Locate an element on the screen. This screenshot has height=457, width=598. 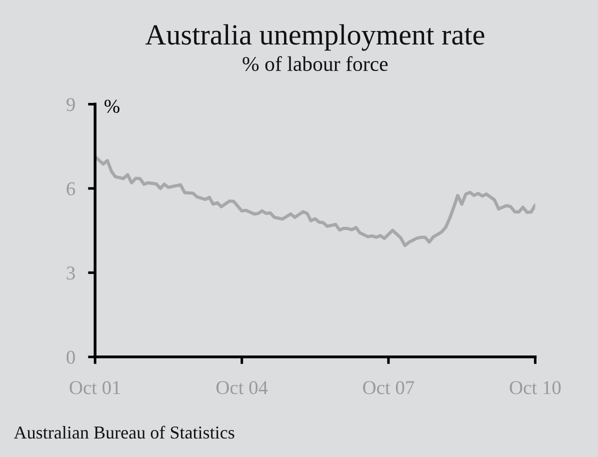
chart-title: Australia unemployment rate is located at coordinates (314, 37).